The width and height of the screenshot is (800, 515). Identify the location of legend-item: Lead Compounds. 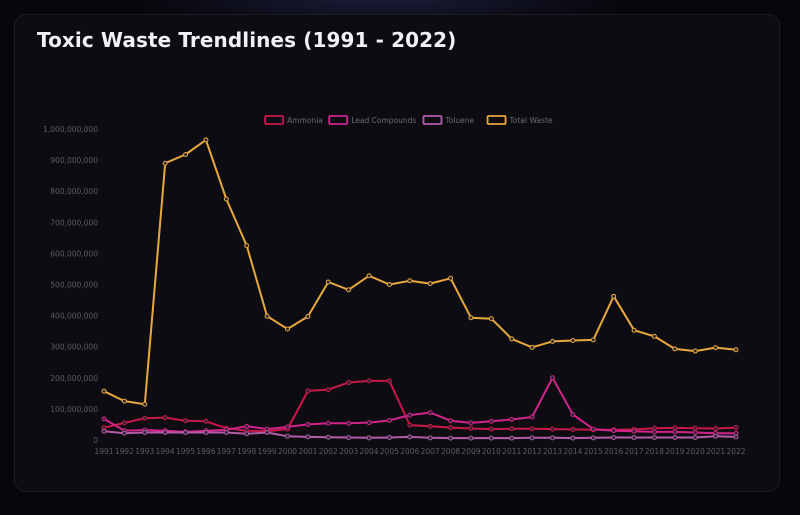
(372, 120).